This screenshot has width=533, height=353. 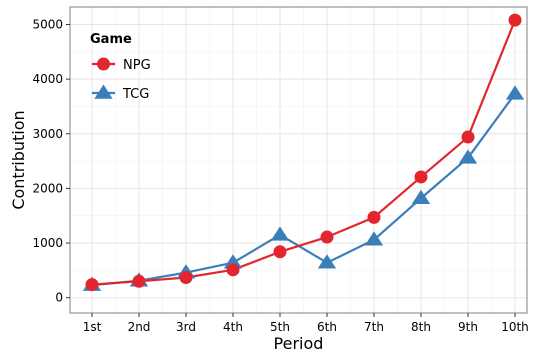 I want to click on legend: Game NPG TCG, so click(x=120, y=67).